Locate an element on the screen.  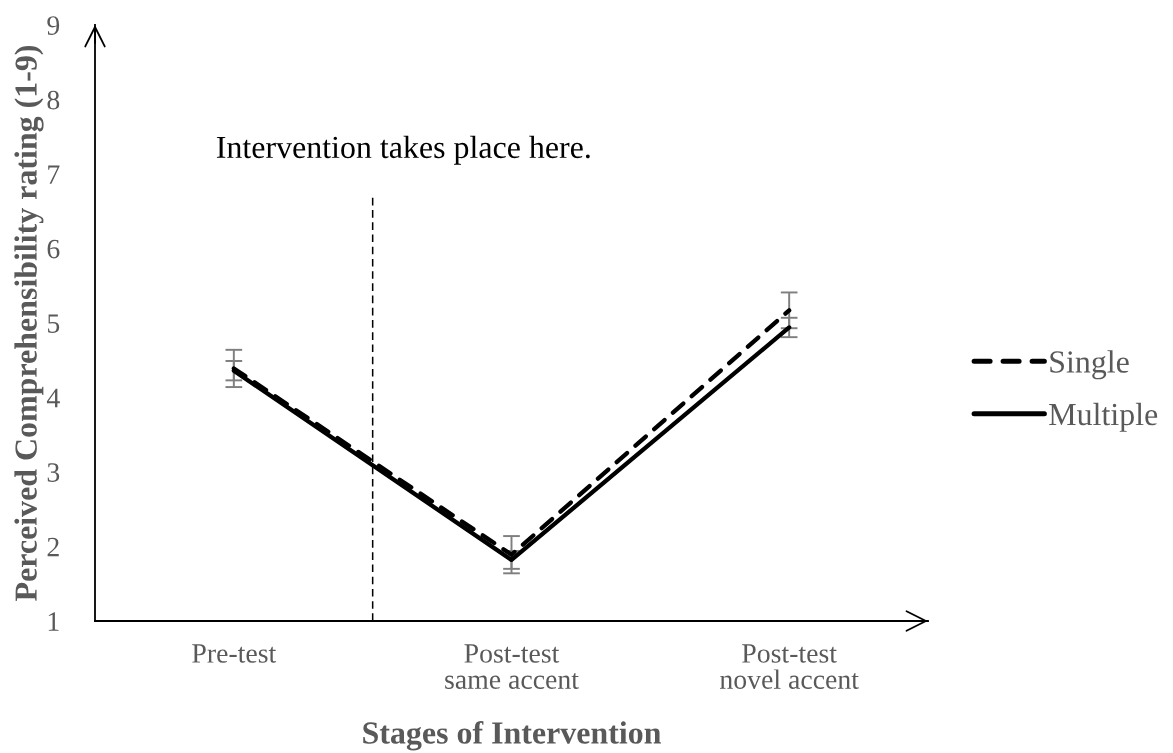
y-tick-label: 6 is located at coordinates (53, 249).